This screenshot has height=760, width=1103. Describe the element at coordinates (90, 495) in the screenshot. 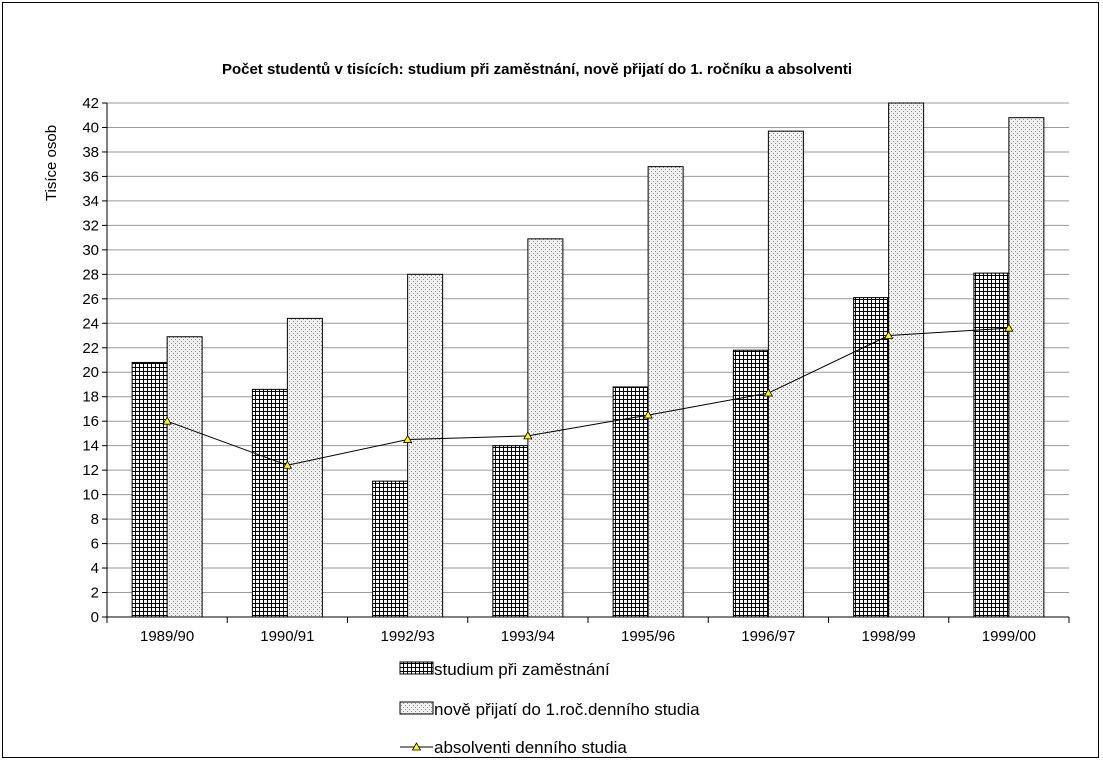

I see `y-tick-label: 10` at that location.